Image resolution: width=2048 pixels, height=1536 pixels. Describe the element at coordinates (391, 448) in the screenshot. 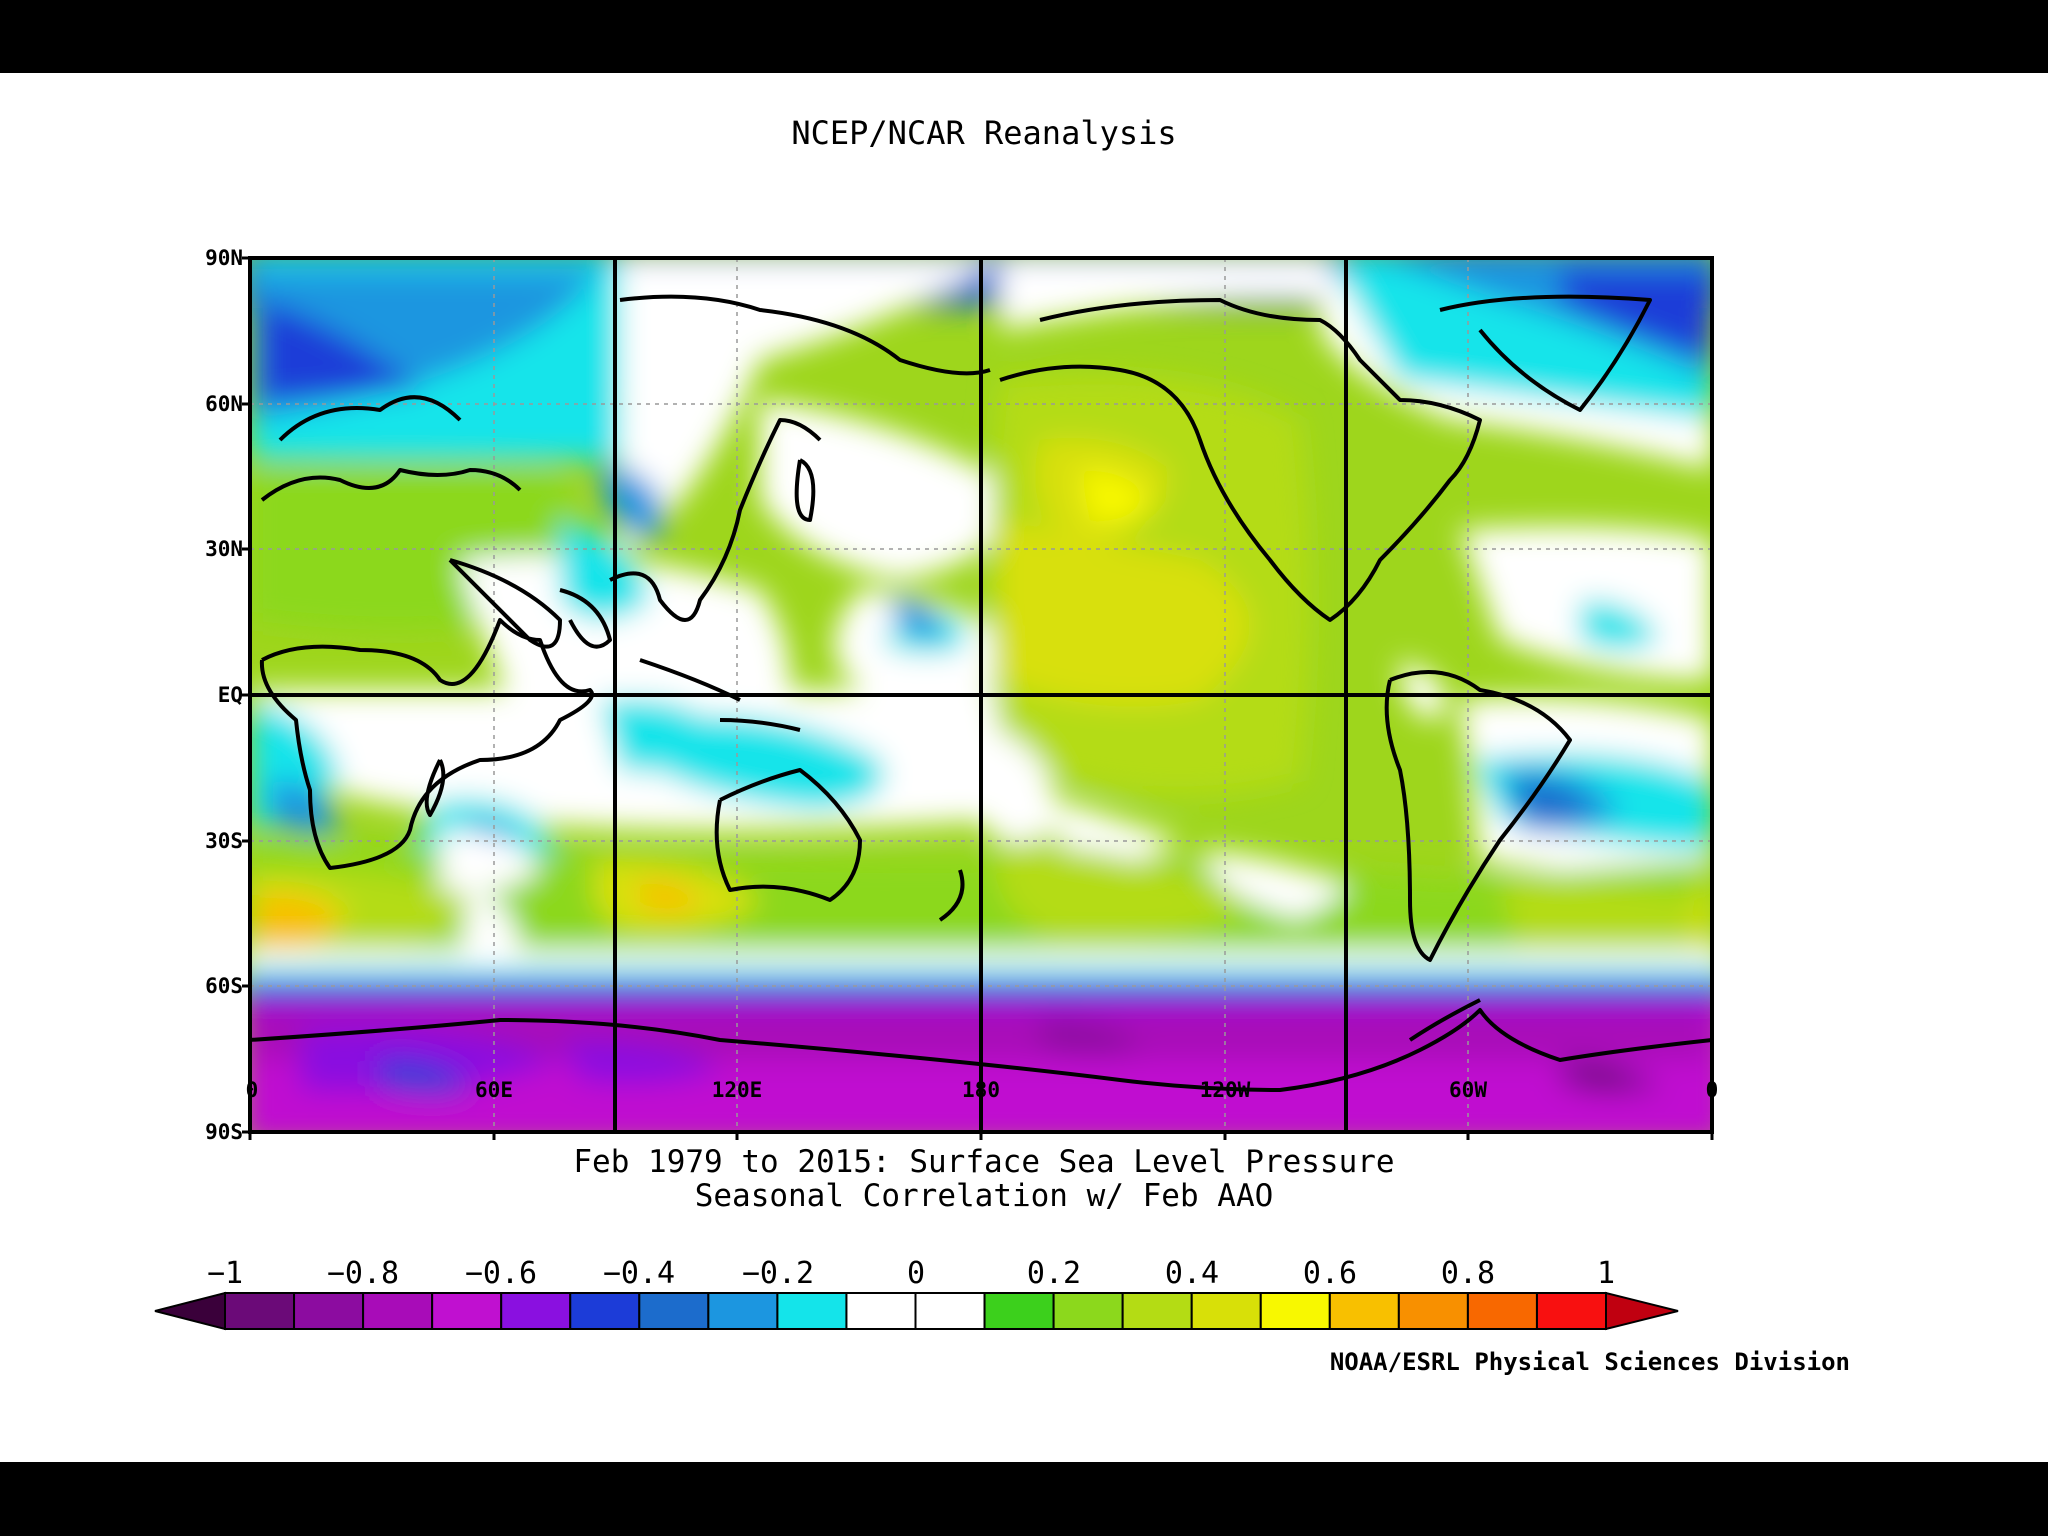

I see `europe-coast` at that location.